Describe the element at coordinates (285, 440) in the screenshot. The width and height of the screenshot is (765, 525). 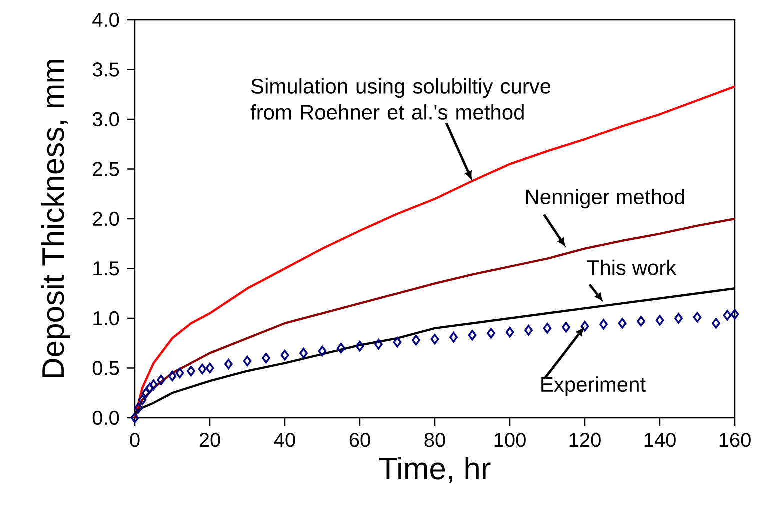
I see `x-tick-label: 40` at that location.